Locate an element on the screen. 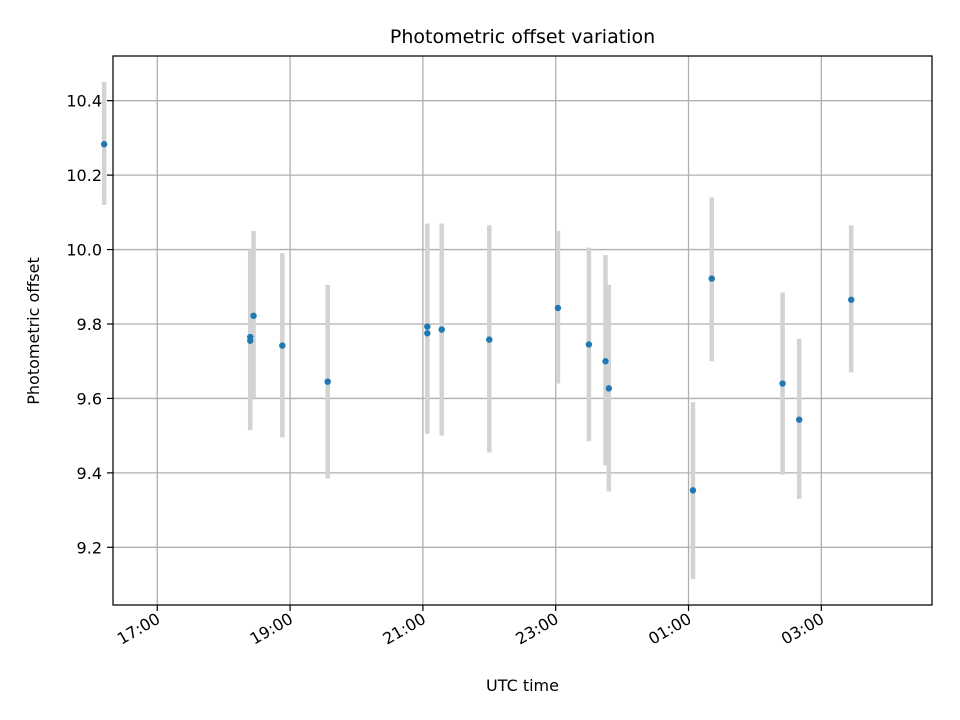 Image resolution: width=960 pixels, height=720 pixels. y-tick-label: 9.2 is located at coordinates (89, 547).